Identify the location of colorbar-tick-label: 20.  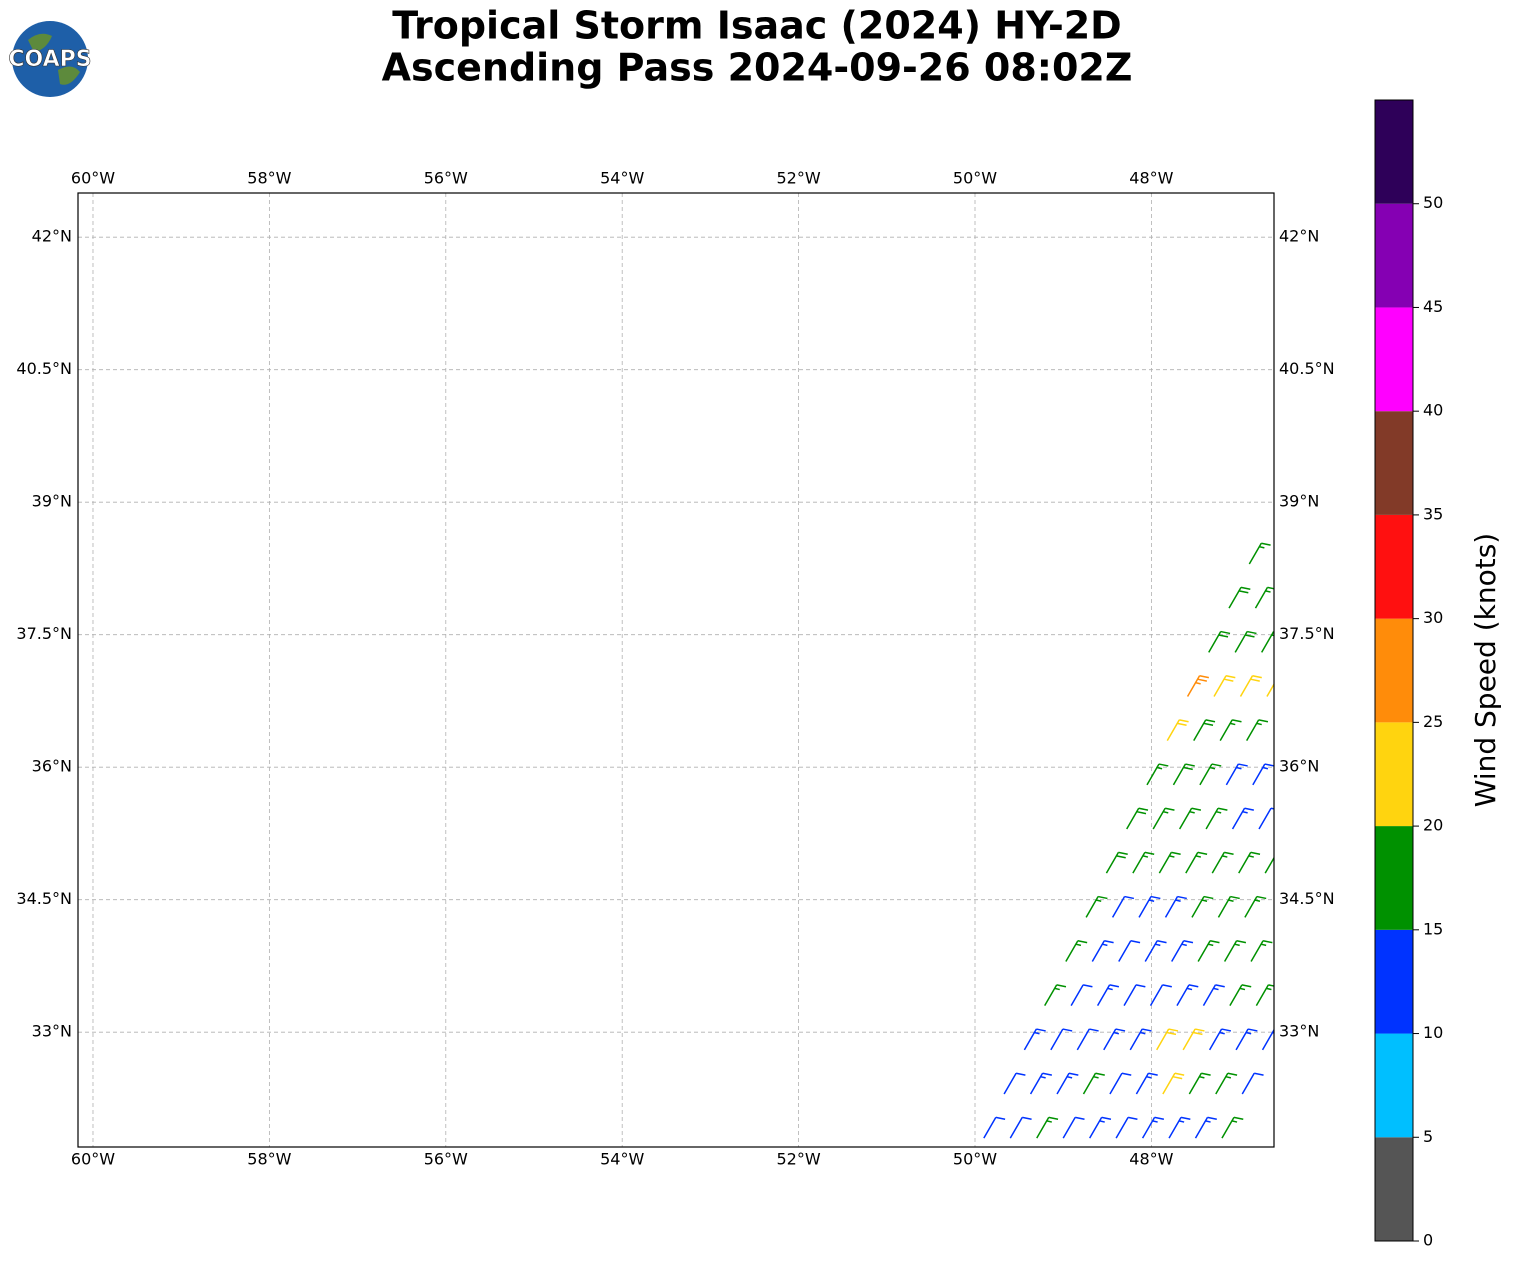
(1433, 825).